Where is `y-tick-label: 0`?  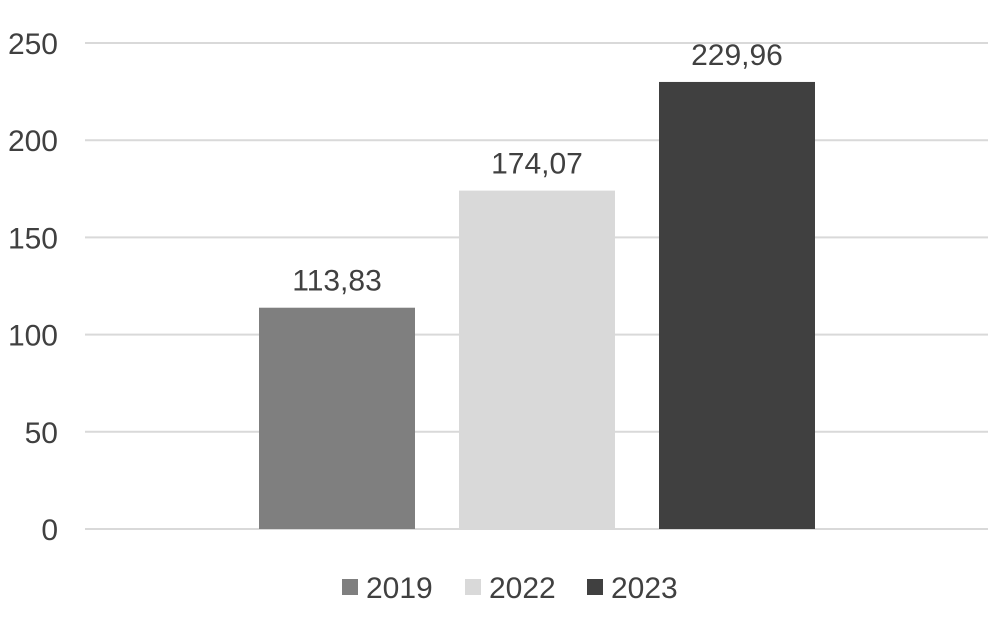 y-tick-label: 0 is located at coordinates (49, 530).